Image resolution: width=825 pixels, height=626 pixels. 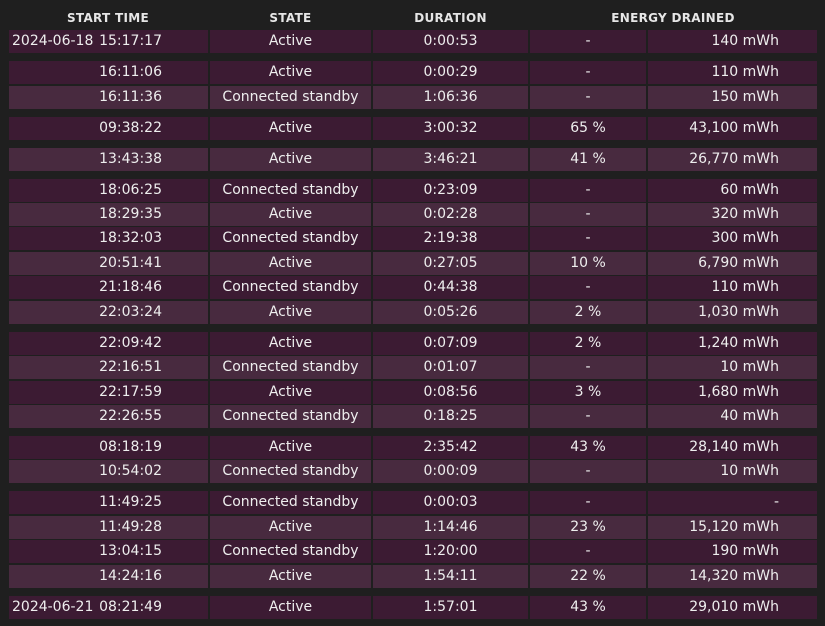 What do you see at coordinates (588, 576) in the screenshot?
I see `energy-percent-cell: 22 %` at bounding box center [588, 576].